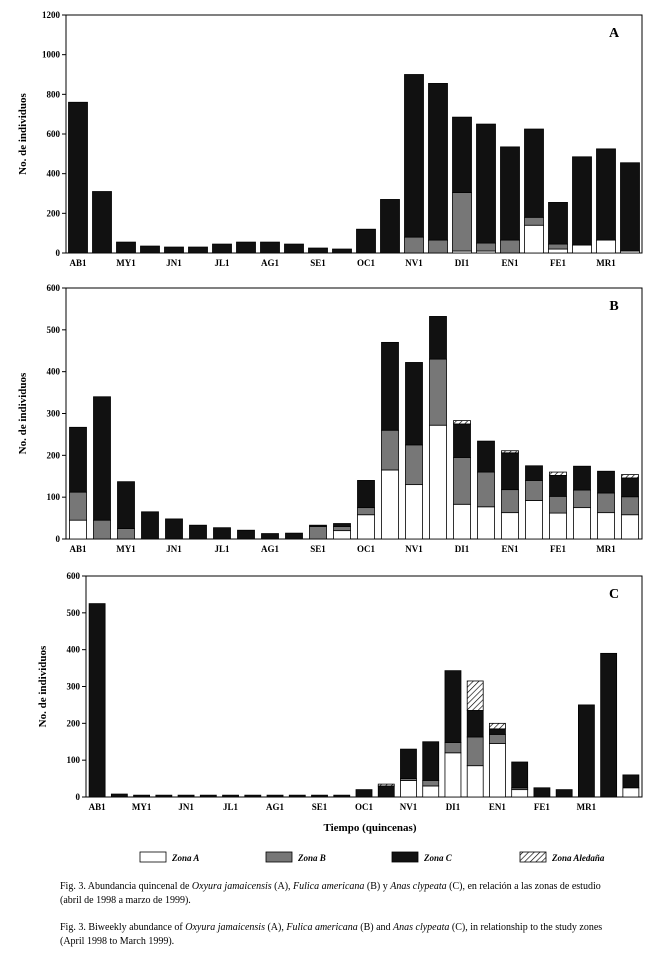  Describe the element at coordinates (558, 549) in the screenshot. I see `x-tick-label: FE1` at that location.